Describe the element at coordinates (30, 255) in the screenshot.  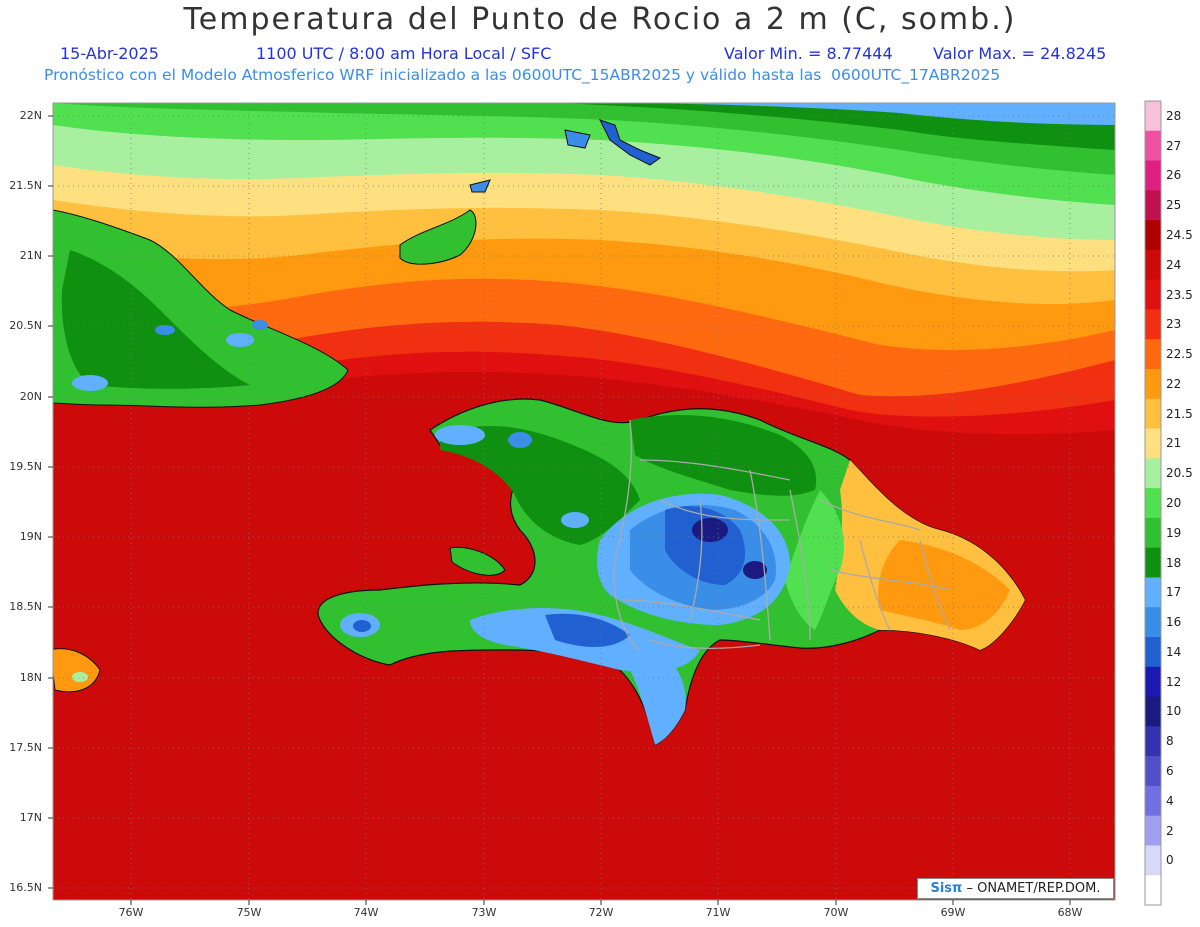
I see `lat-label: 21N` at that location.